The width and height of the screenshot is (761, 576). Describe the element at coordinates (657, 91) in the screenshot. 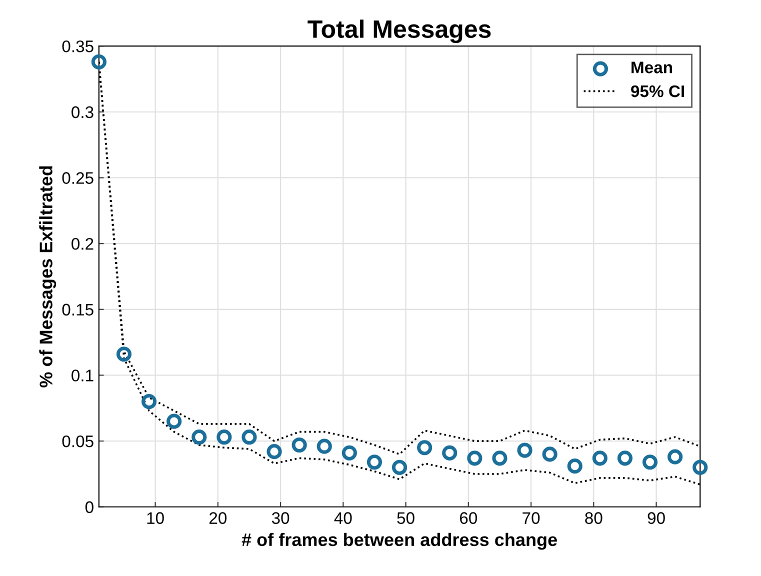

I see `legend-label: 95% CI` at that location.